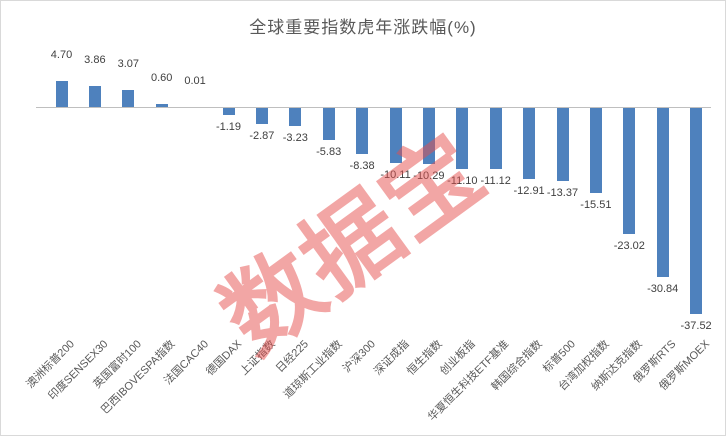 This screenshot has width=726, height=436. What do you see at coordinates (395, 175) in the screenshot?
I see `data-label: -10.11` at bounding box center [395, 175].